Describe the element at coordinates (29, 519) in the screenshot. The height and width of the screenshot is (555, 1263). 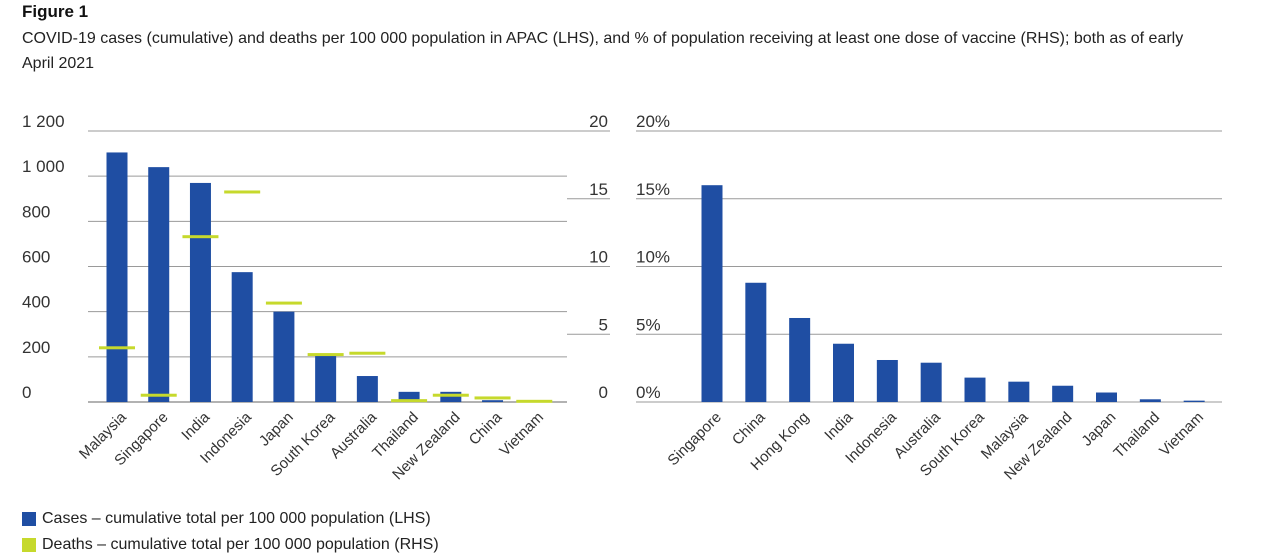
I see `legend-cases-swatch` at that location.